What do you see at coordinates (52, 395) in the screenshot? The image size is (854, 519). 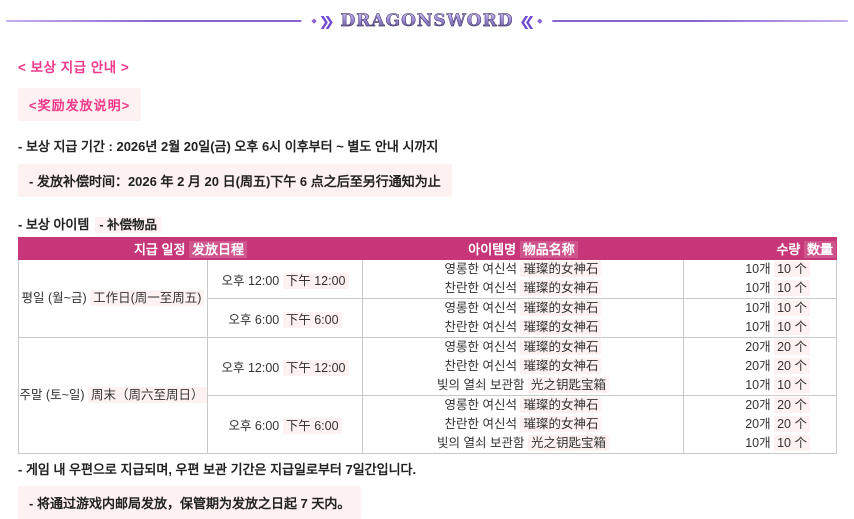 I see `text-korean: 주말 (토~일)` at bounding box center [52, 395].